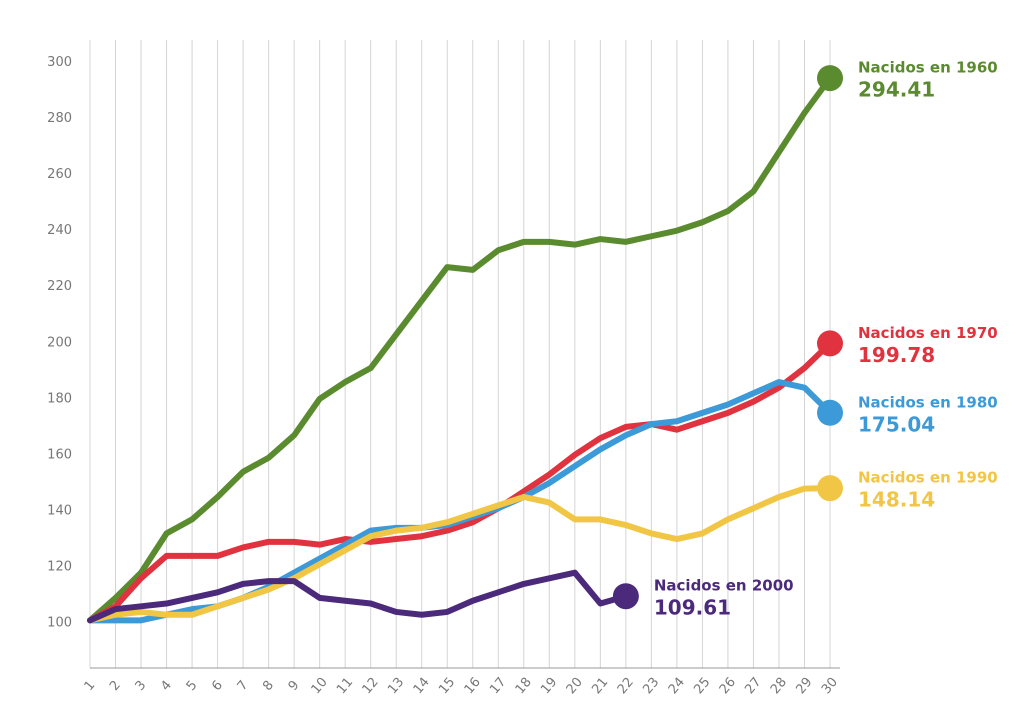  I want to click on end-value: 294.41, so click(896, 90).